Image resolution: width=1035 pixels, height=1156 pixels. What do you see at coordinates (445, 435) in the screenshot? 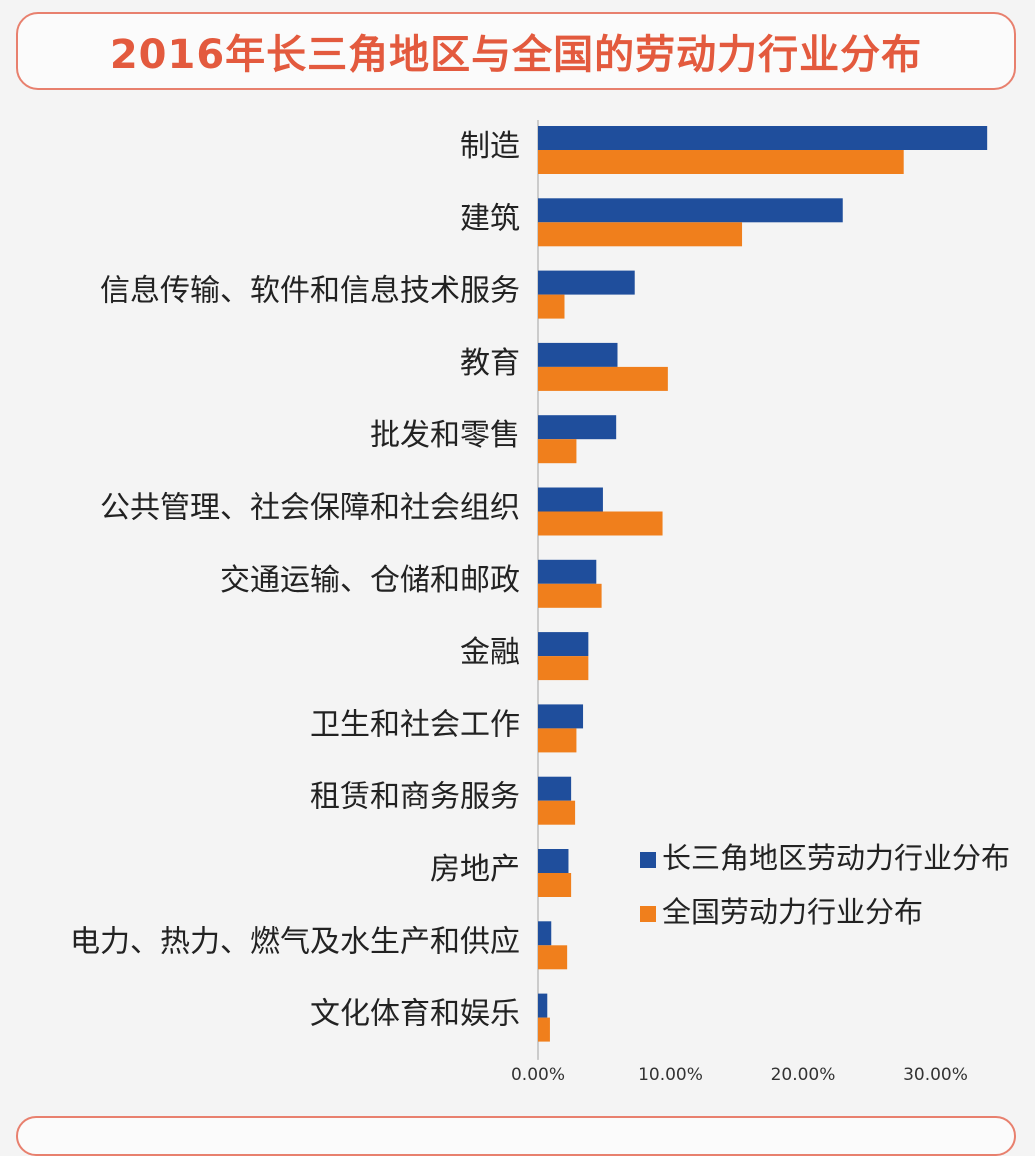
I see `category-label: 批发和零售` at bounding box center [445, 435].